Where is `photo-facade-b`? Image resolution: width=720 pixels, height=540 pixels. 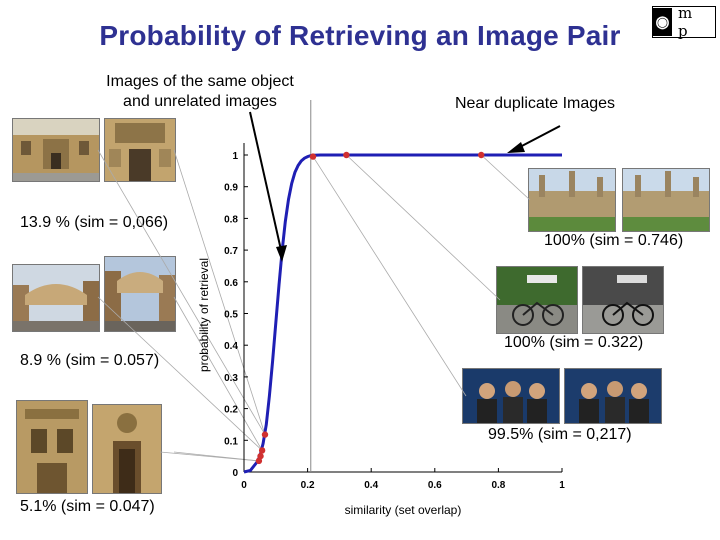 photo-facade-b is located at coordinates (127, 449).